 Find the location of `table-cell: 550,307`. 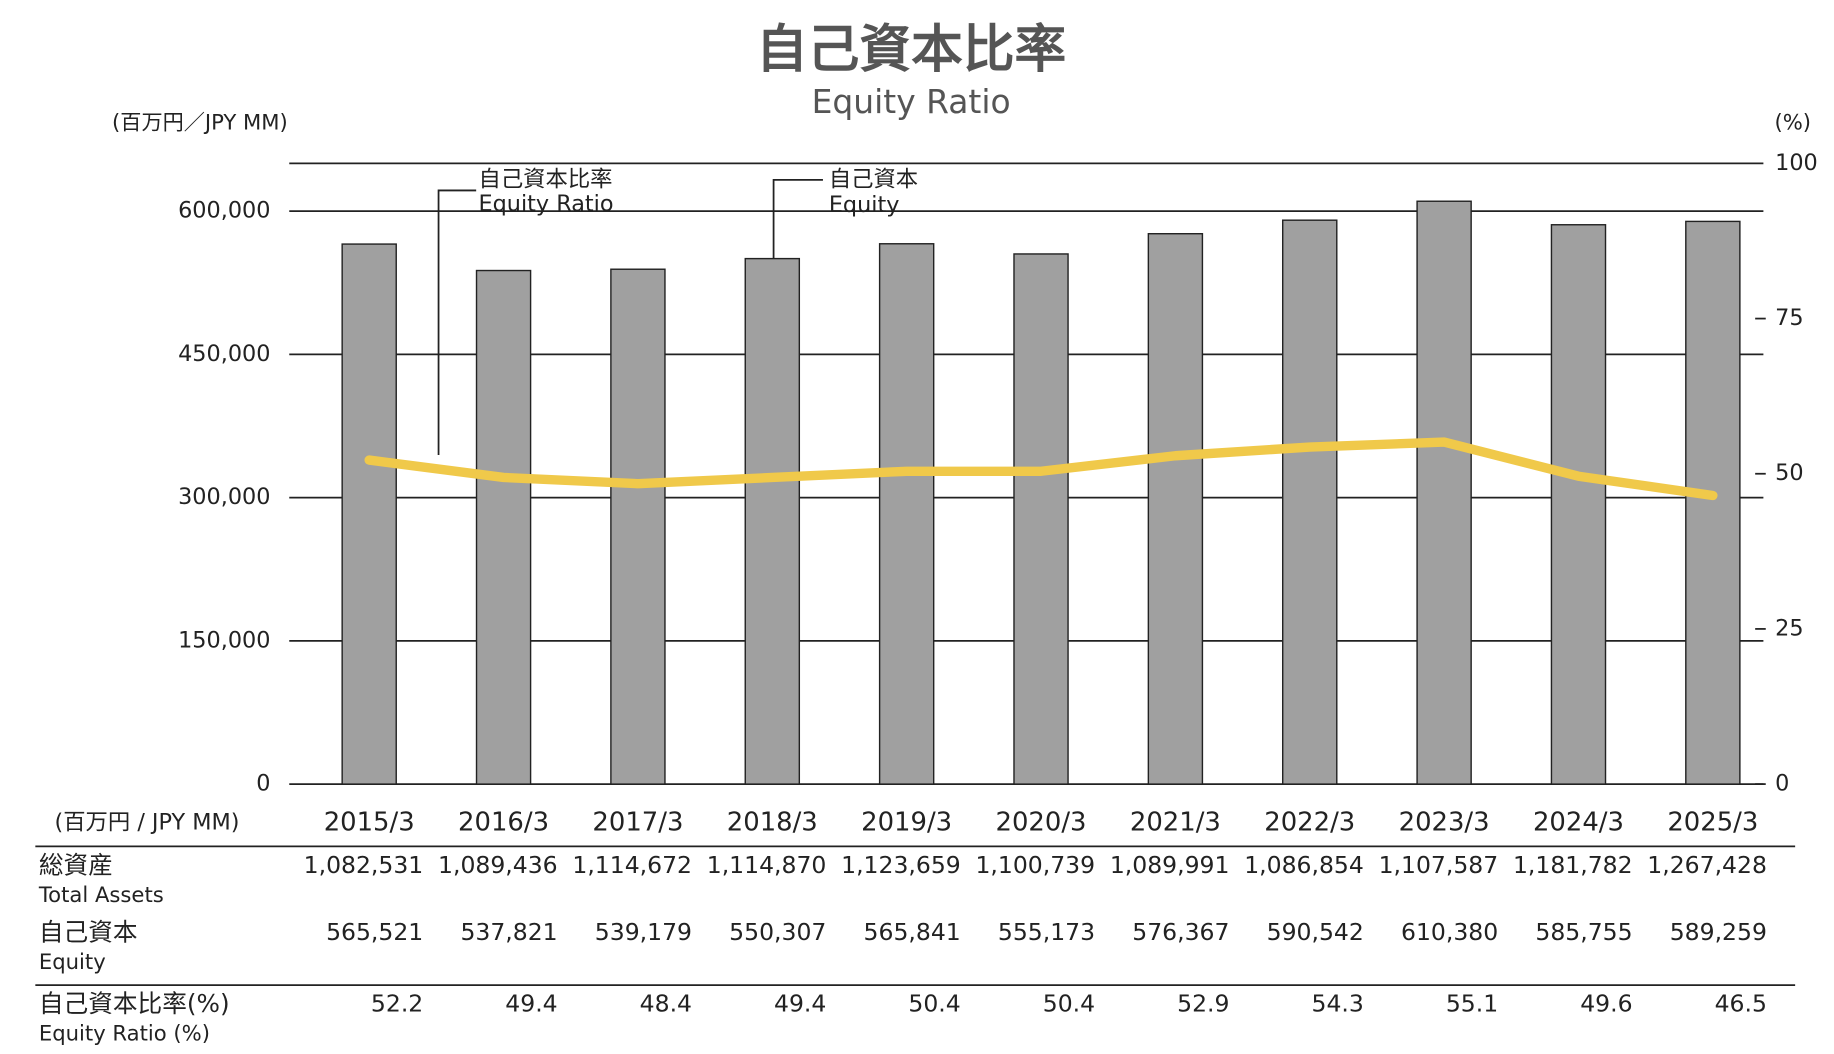

table-cell: 550,307 is located at coordinates (777, 932).